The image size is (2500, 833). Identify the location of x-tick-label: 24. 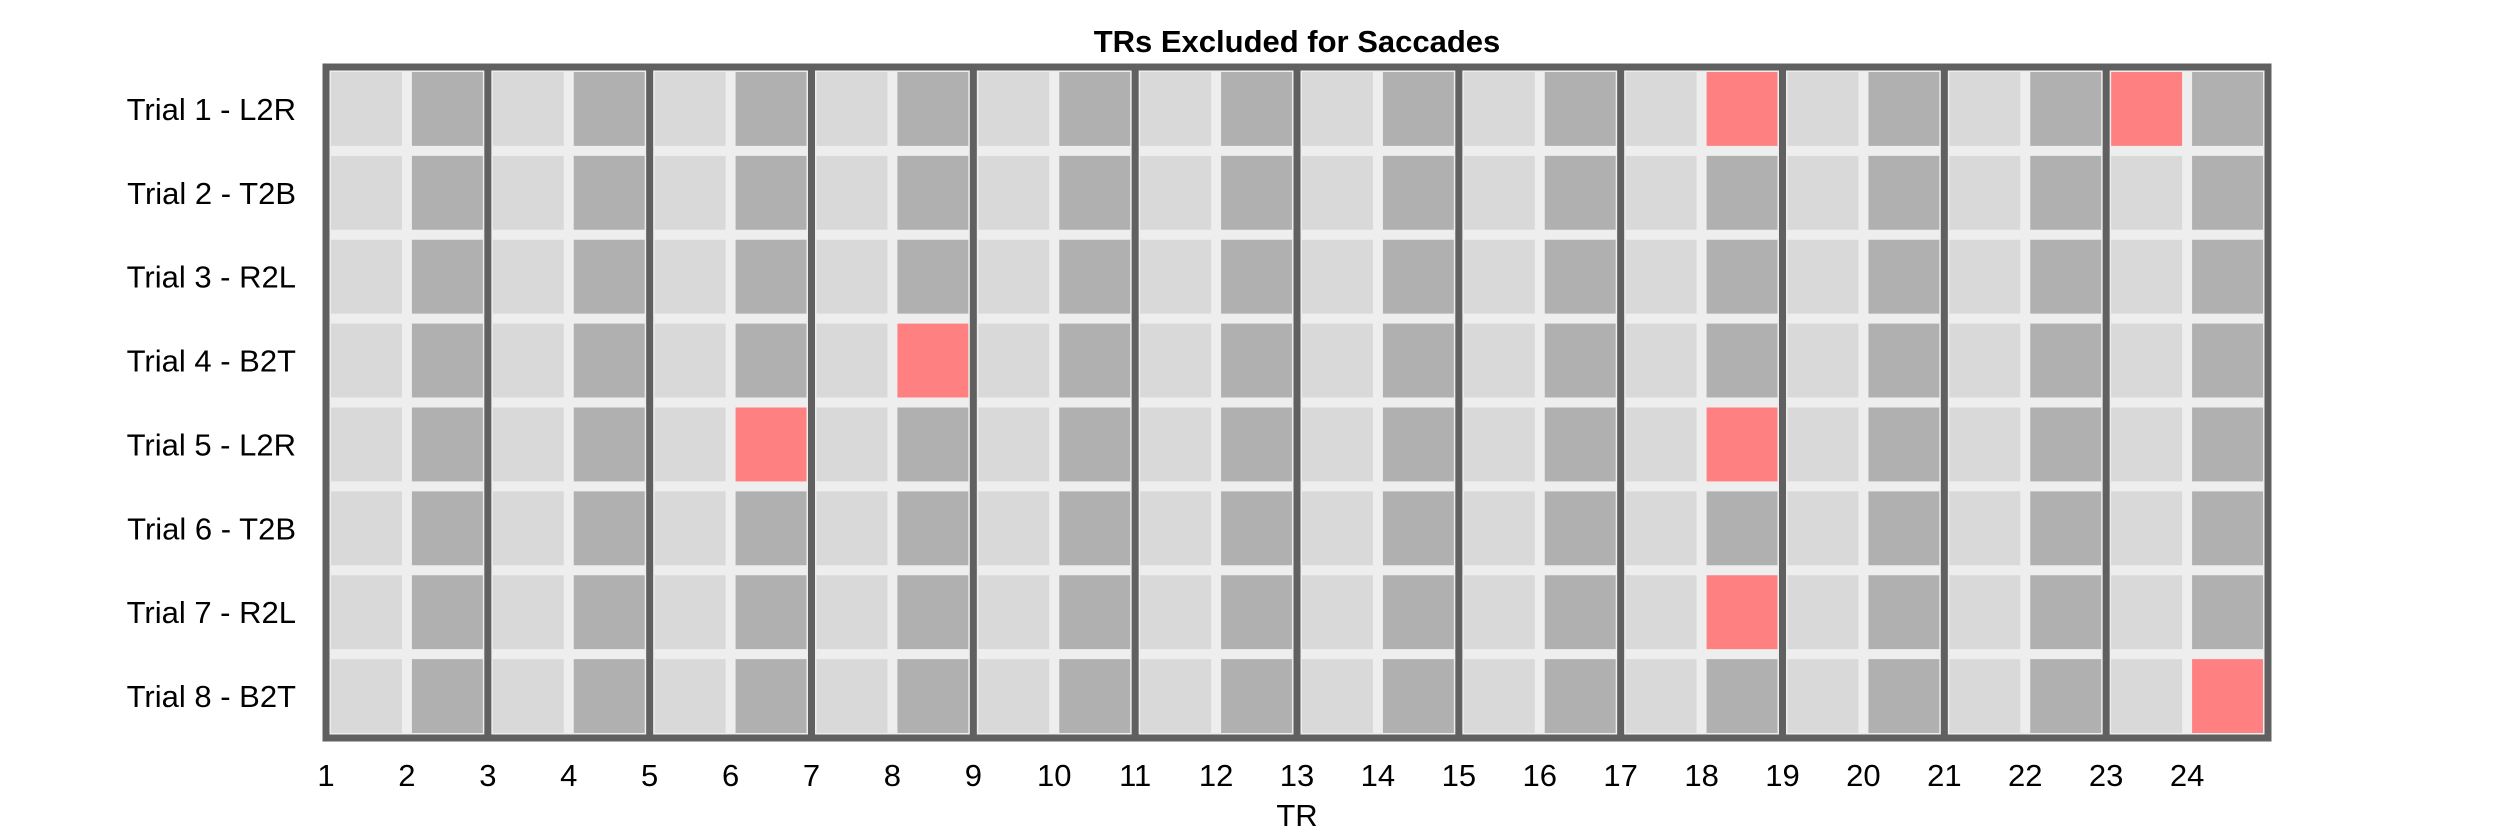
(2187, 775).